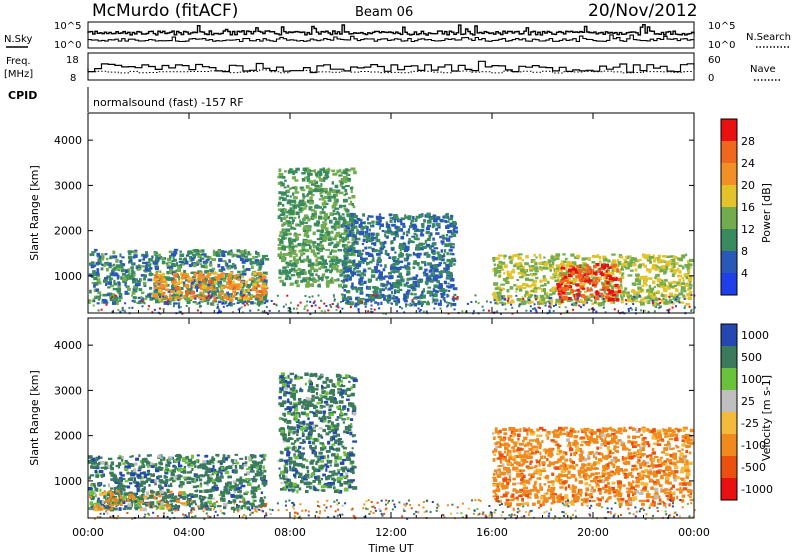 The height and width of the screenshot is (558, 800). I want to click on frequency-trace, so click(391, 66).